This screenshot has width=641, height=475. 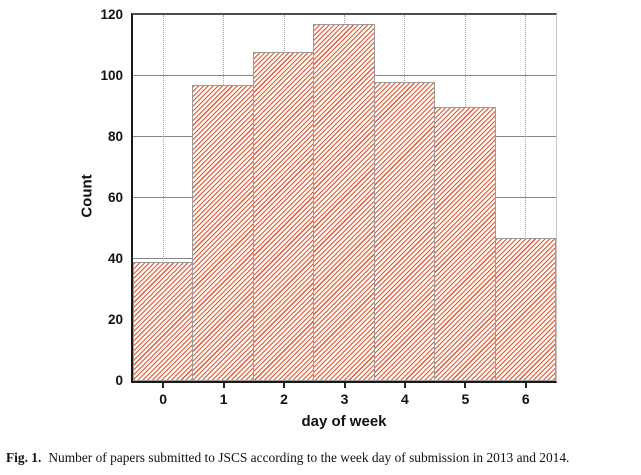 I want to click on x-axis-title: day of week, so click(x=344, y=421).